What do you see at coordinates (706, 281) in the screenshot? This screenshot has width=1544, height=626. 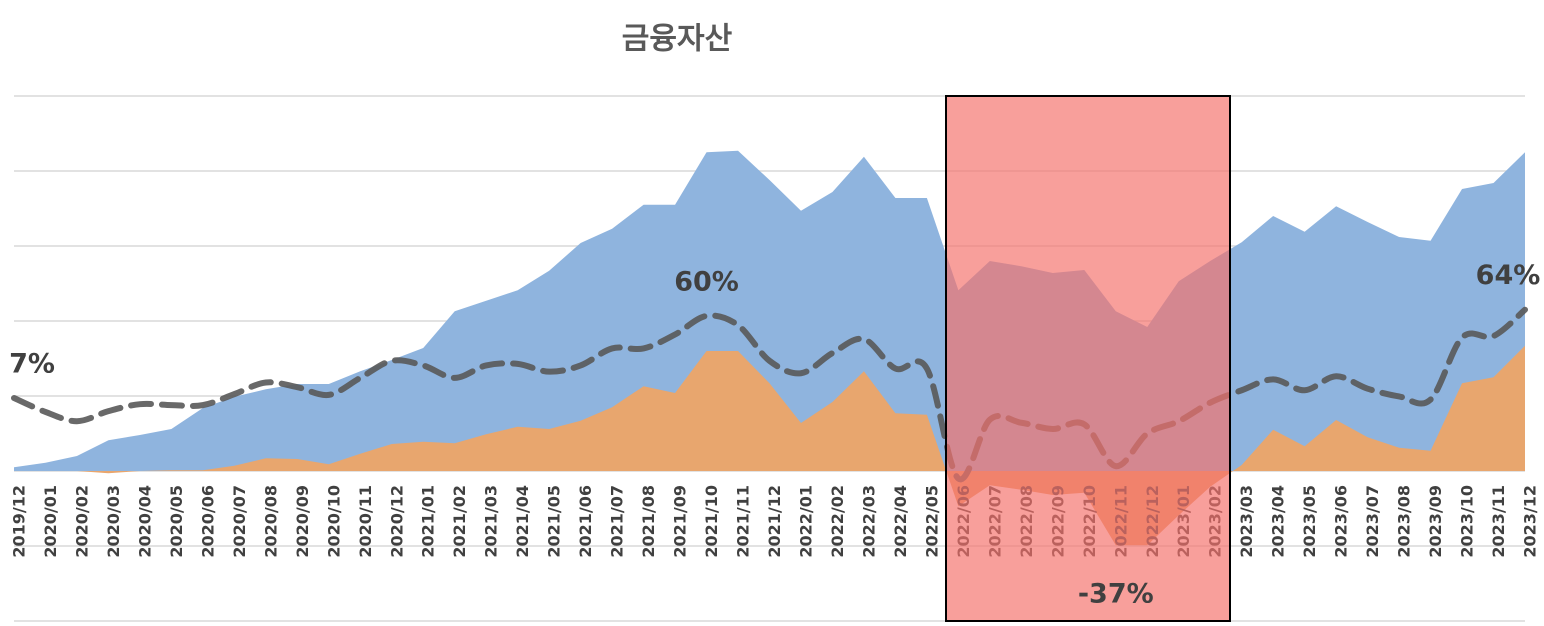 I see `data-label: 60%` at bounding box center [706, 281].